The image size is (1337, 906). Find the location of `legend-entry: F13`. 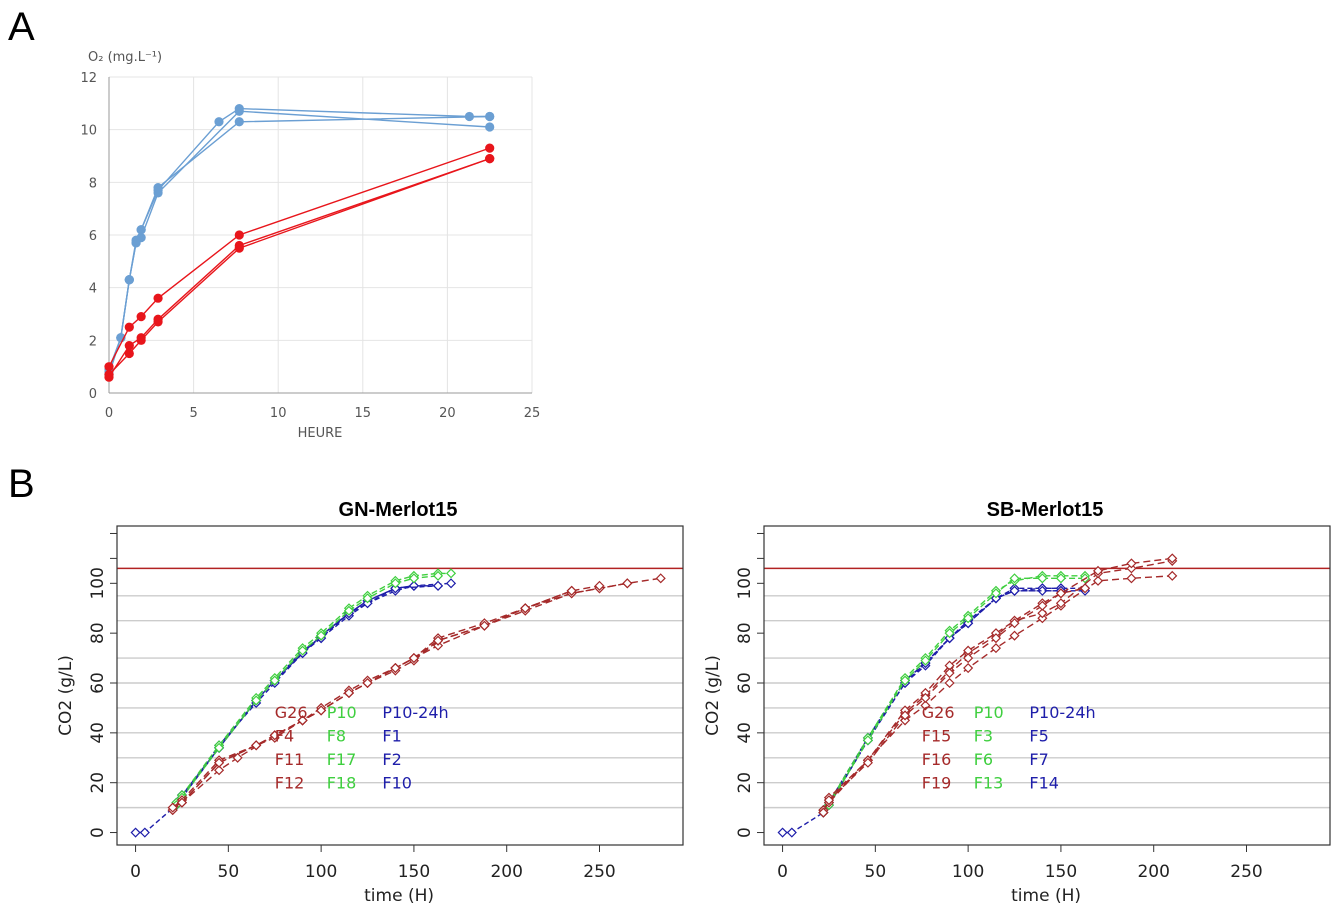

legend-entry: F13 is located at coordinates (989, 782).